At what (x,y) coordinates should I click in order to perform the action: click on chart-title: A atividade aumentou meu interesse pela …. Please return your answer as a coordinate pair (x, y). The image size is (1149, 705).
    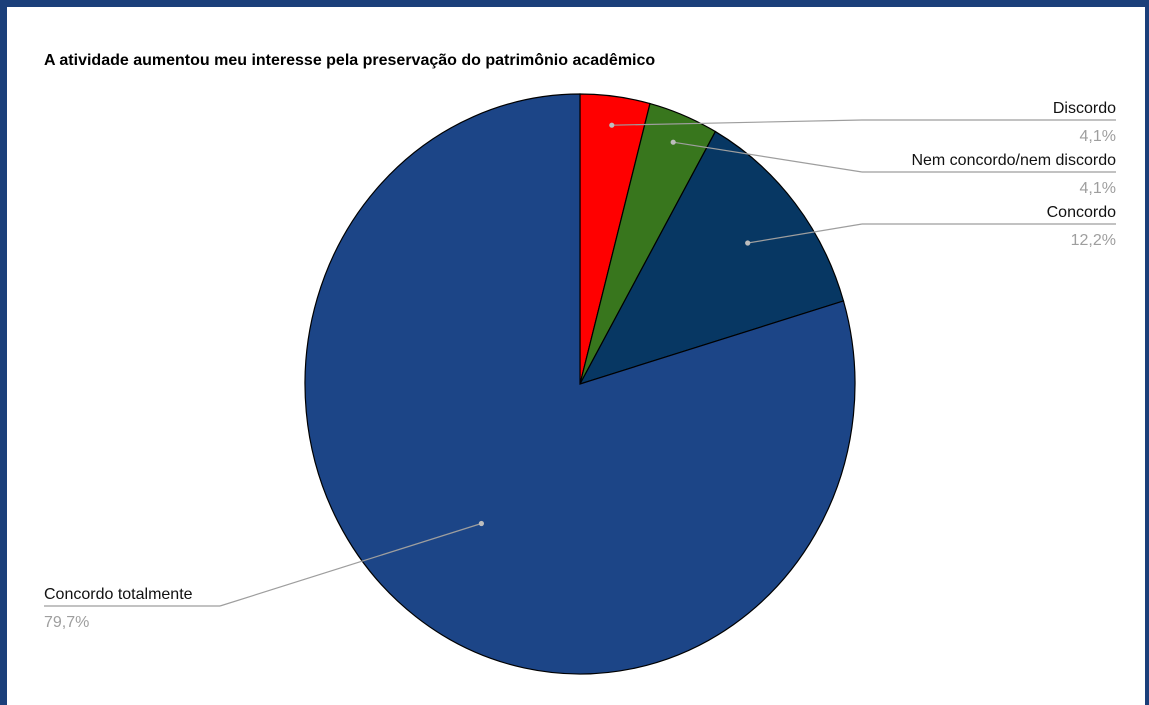
    Looking at the image, I should click on (350, 60).